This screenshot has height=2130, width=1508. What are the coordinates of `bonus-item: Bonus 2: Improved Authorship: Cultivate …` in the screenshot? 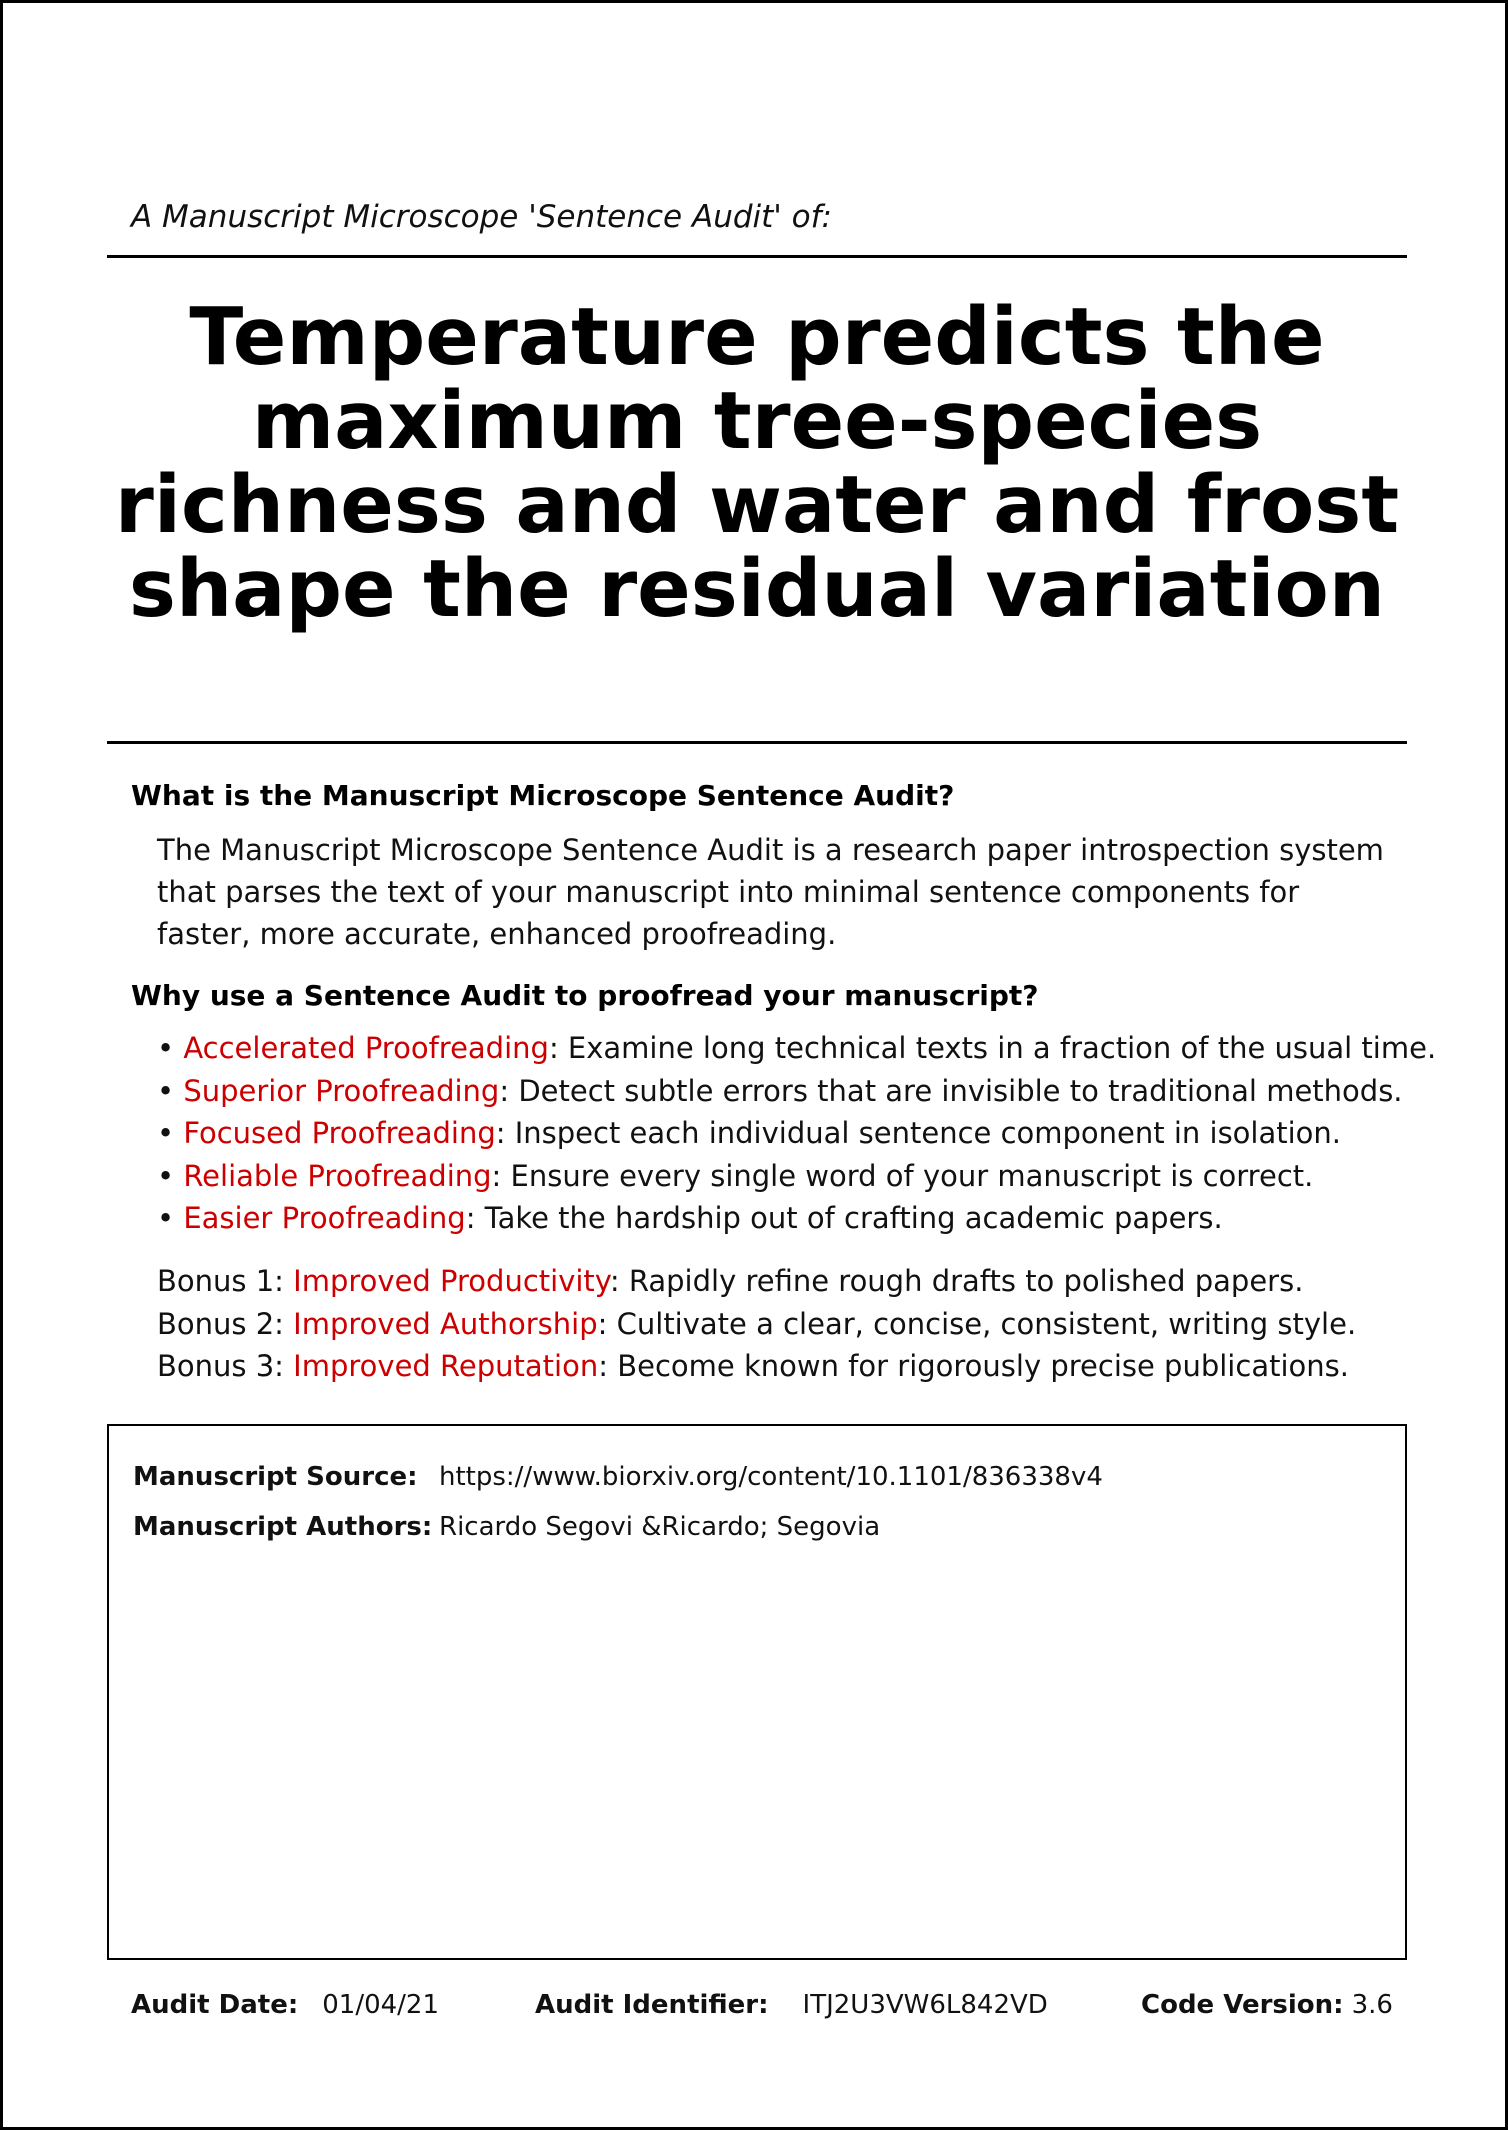 It's located at (756, 1324).